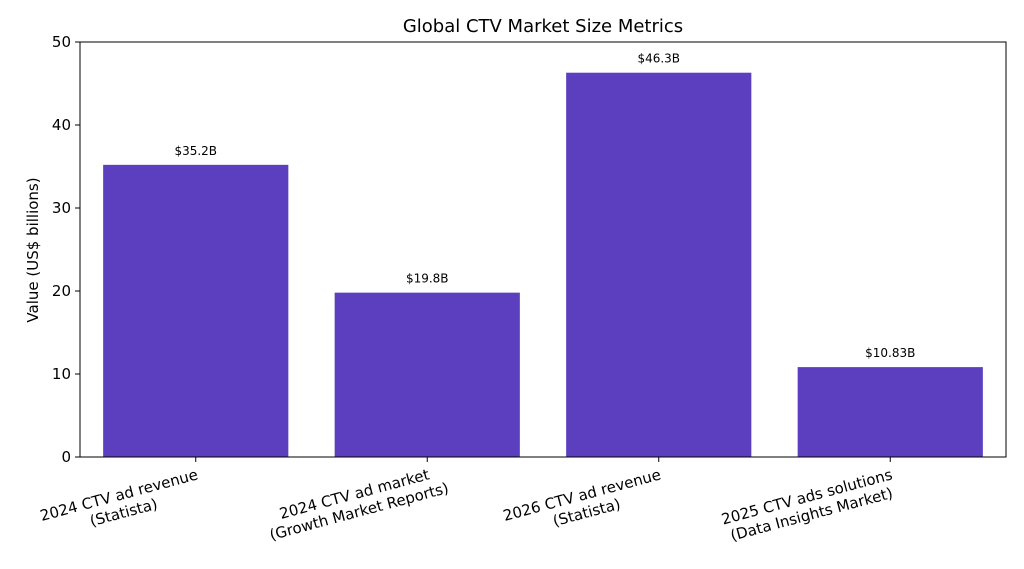 The height and width of the screenshot is (569, 1024). I want to click on chart-title: Global CTV Market Size Metrics, so click(543, 26).